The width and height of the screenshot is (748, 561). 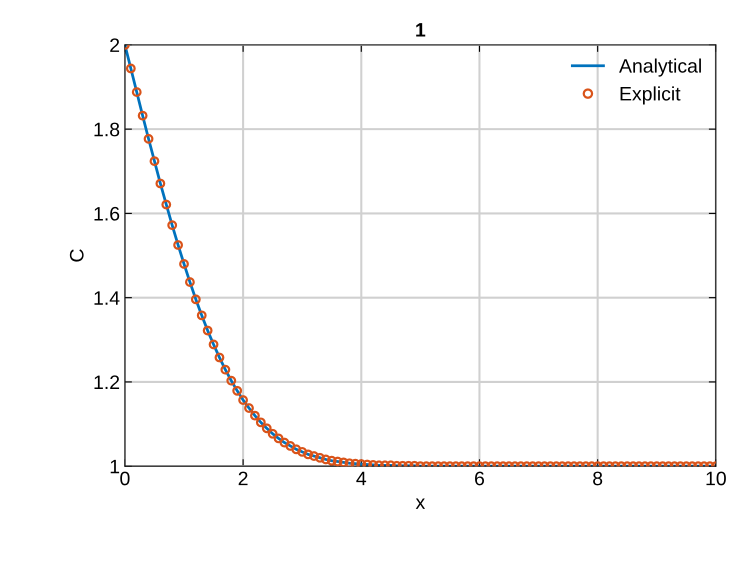 I want to click on y-tick-label: 1.6, so click(x=107, y=213).